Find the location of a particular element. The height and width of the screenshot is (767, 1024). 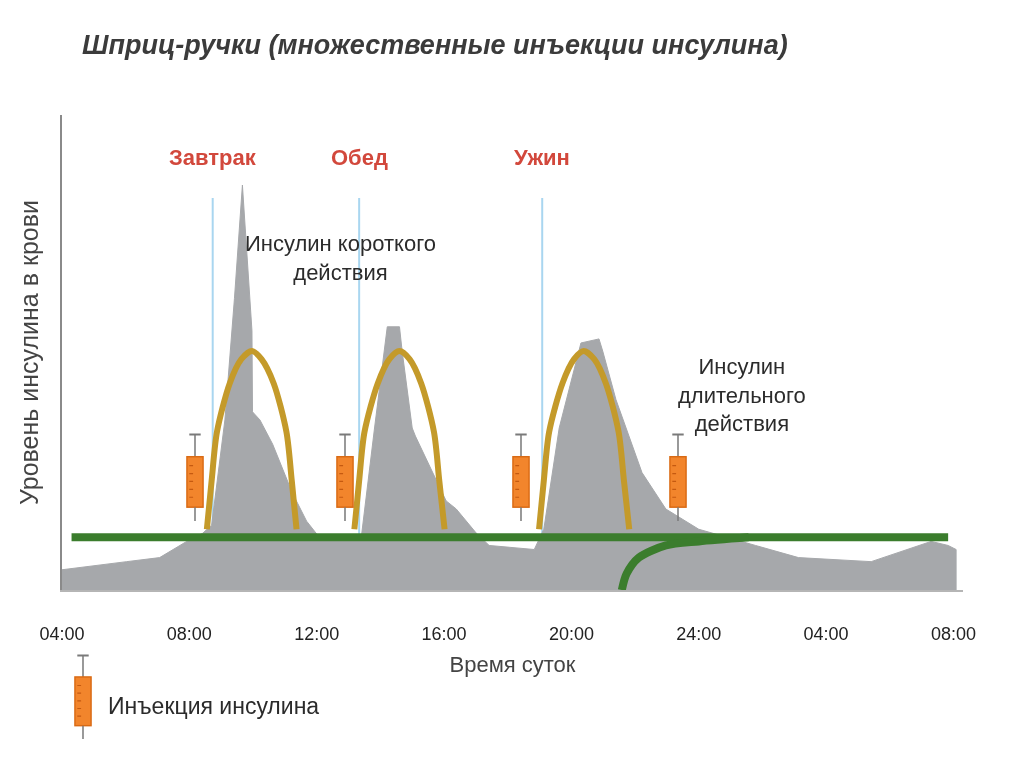

x-tick-label: 24:00 is located at coordinates (699, 633).